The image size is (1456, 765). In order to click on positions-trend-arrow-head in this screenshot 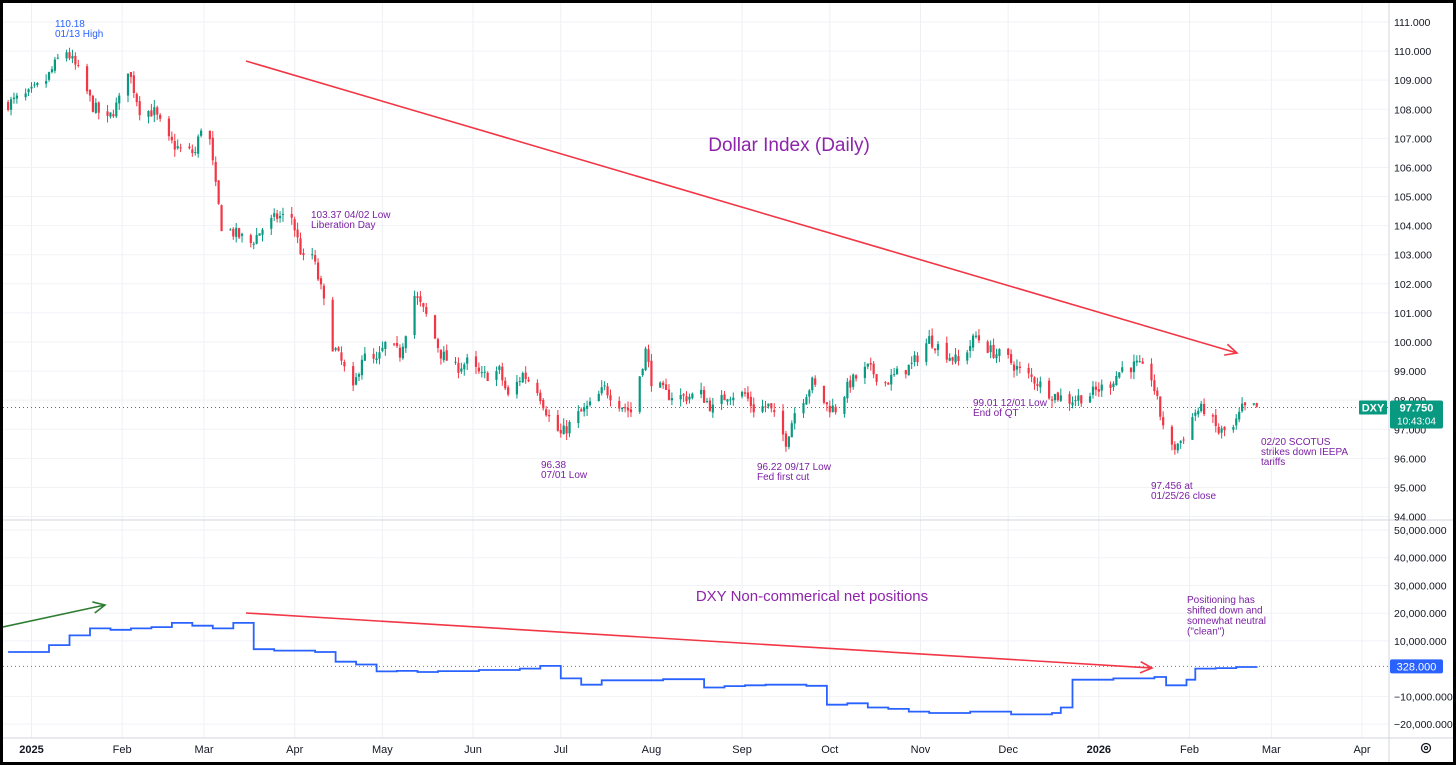, I will do `click(1146, 667)`.